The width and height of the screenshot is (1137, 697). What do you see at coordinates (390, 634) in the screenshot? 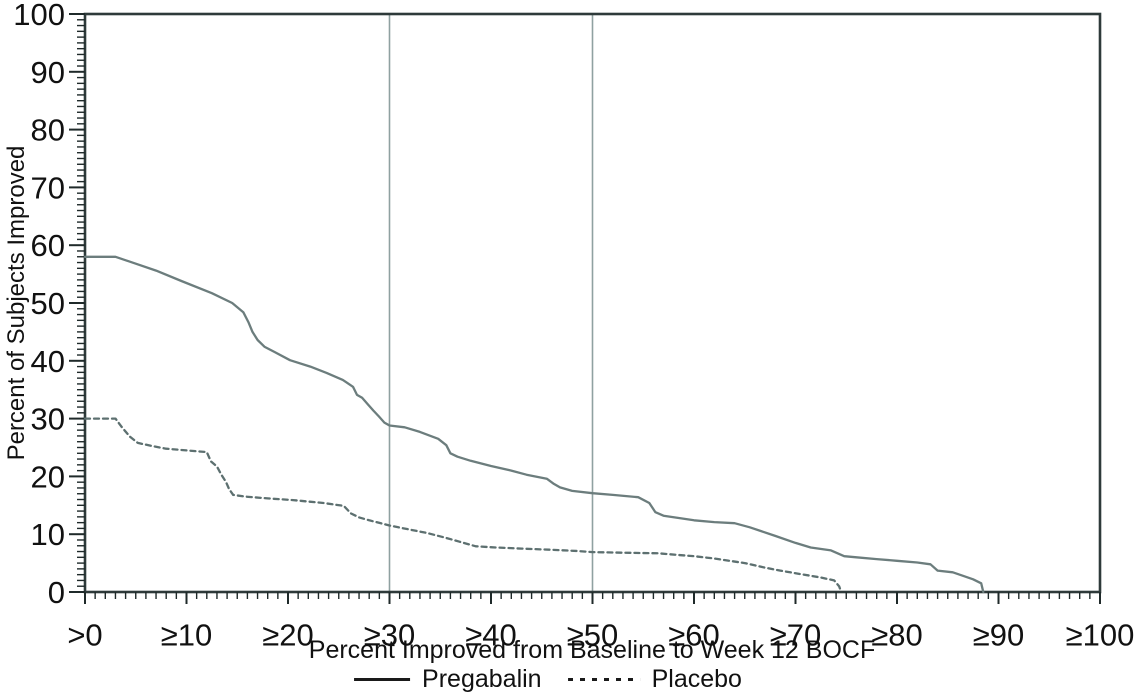
I see `x-tick-label: ≥30` at bounding box center [390, 634].